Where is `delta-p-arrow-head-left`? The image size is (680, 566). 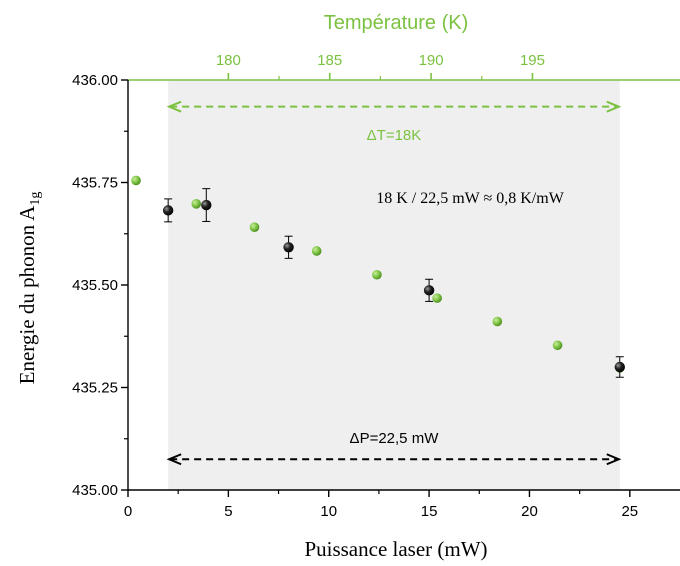
delta-p-arrow-head-left is located at coordinates (174, 459).